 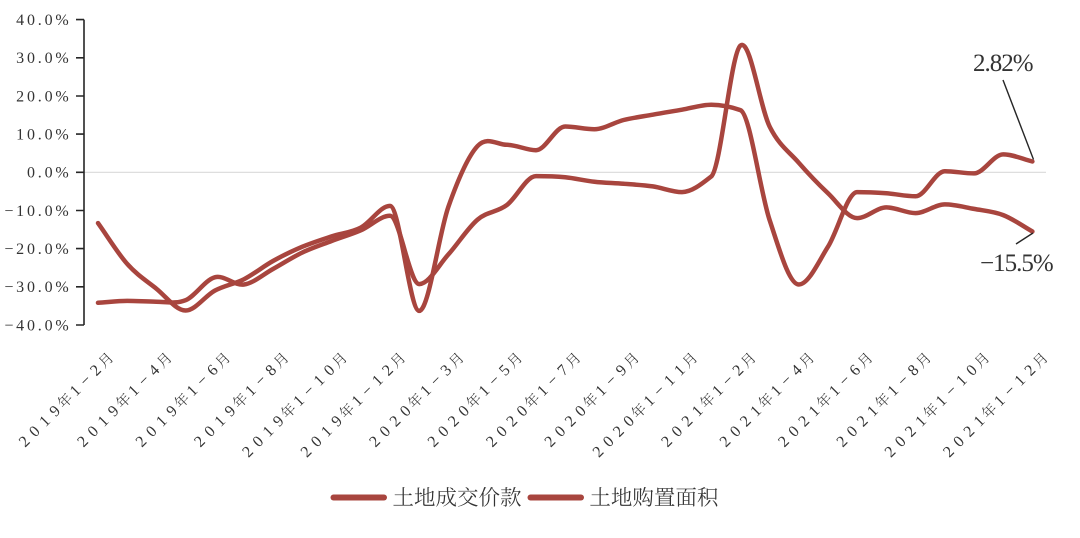 What do you see at coordinates (37, 325) in the screenshot?
I see `svg-text: −40.0%` at bounding box center [37, 325].